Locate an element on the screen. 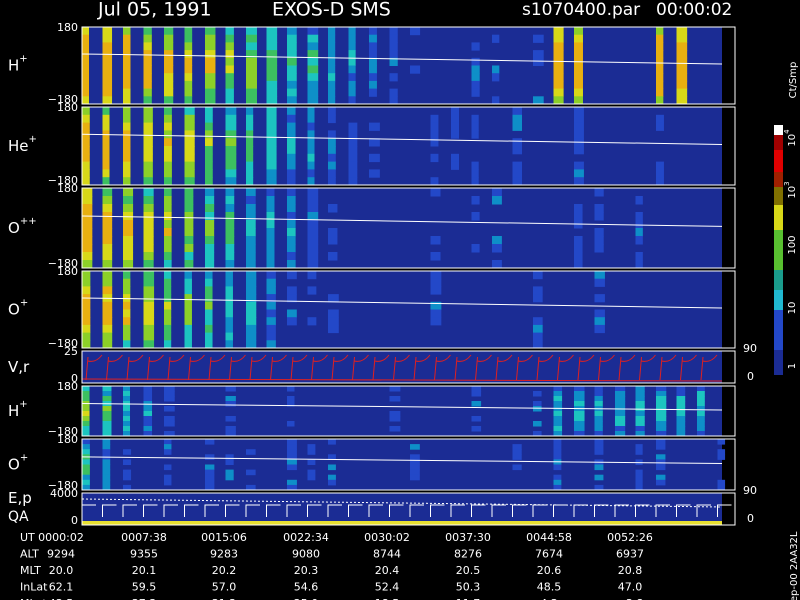 This screenshot has width=800, height=600. panel-label-text: E,p is located at coordinates (20, 498).